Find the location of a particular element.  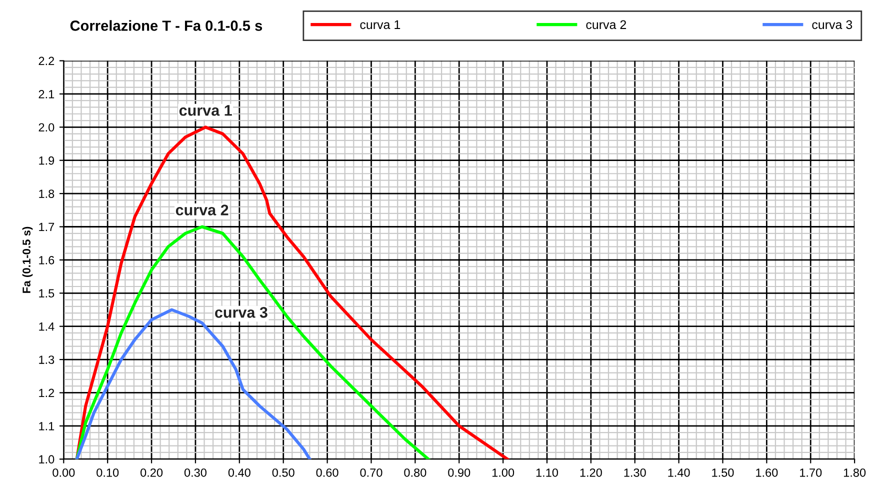

x-tick-label: 0.00 is located at coordinates (63, 472).